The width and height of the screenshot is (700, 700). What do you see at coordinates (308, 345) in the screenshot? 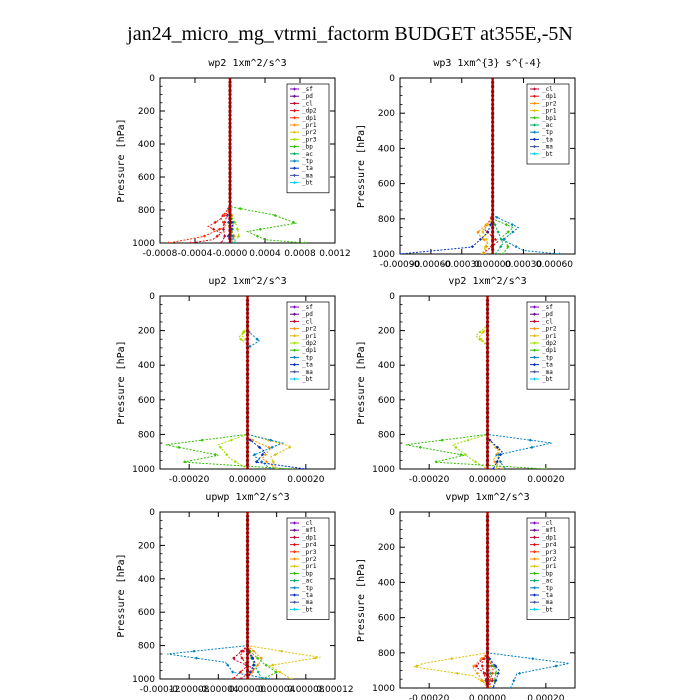
I see `legend: _sf_pd_cl_pr2_pr1_dp2_dp1_tp_ta_ma_bt` at bounding box center [308, 345].